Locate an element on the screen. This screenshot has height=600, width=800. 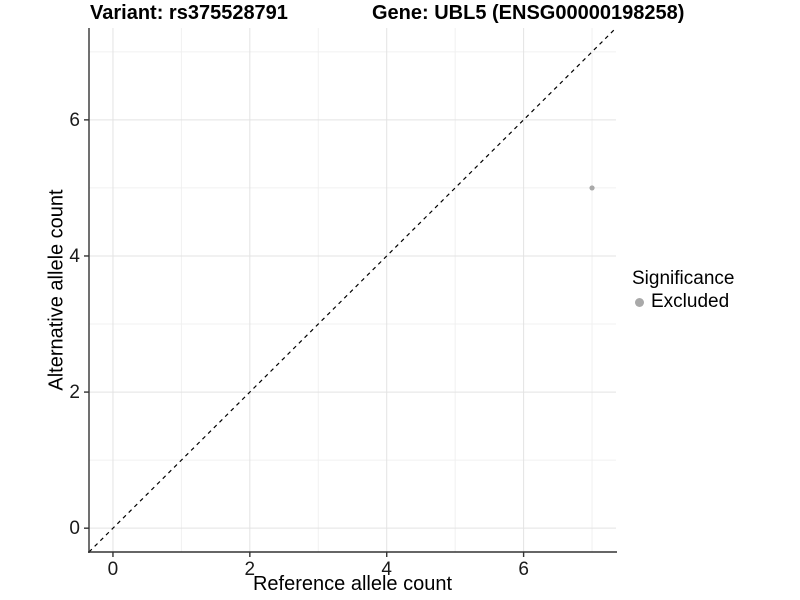
x-tick-label: 0 is located at coordinates (113, 569).